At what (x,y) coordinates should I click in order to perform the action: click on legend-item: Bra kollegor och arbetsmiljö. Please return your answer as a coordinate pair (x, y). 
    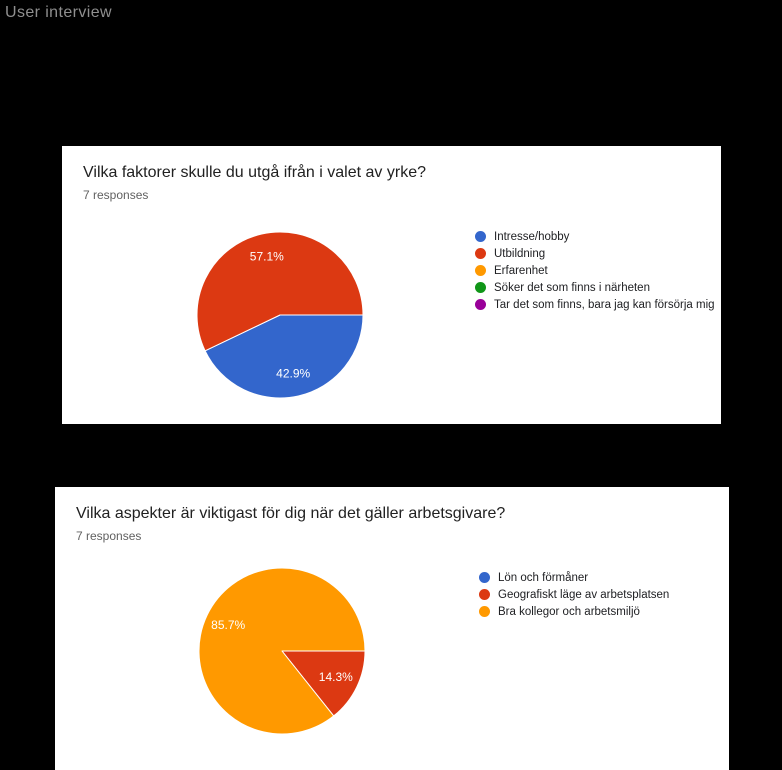
    Looking at the image, I should click on (603, 612).